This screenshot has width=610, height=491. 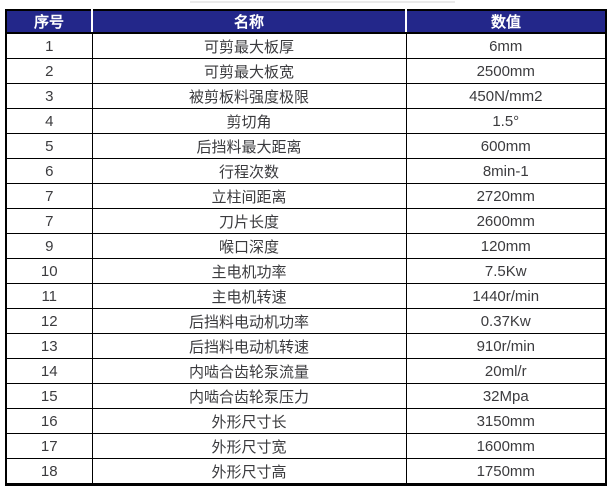 What do you see at coordinates (506, 146) in the screenshot?
I see `row-value-cell: 600mm` at bounding box center [506, 146].